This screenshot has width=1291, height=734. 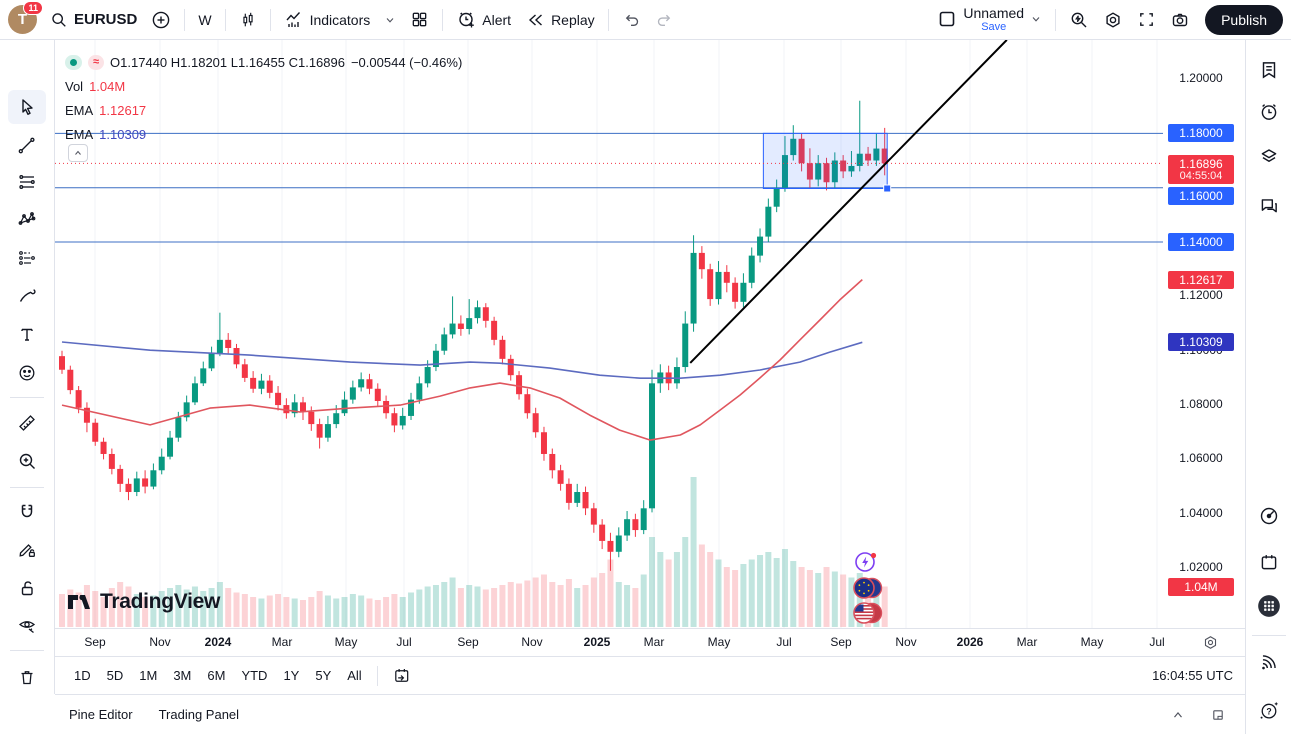 I want to click on stay-in-drawing-mode-button, so click(x=27, y=550).